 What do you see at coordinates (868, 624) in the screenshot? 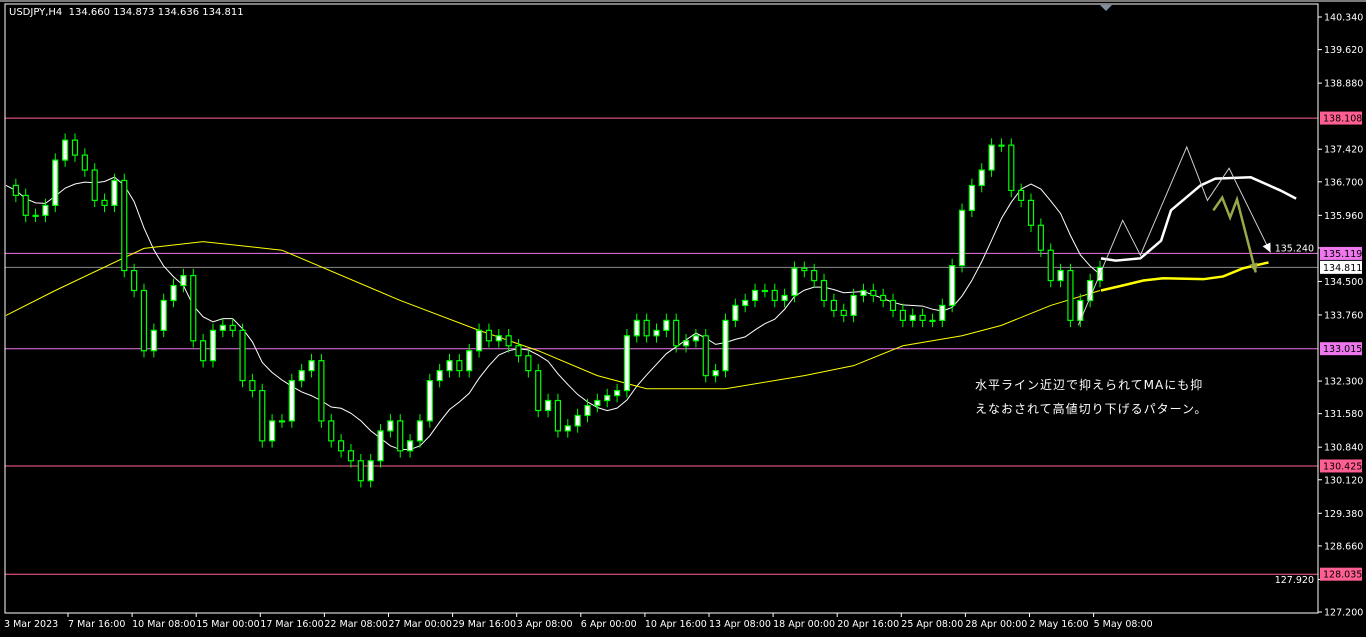
I see `x-tick-label: 20 Apr 16:00` at bounding box center [868, 624].